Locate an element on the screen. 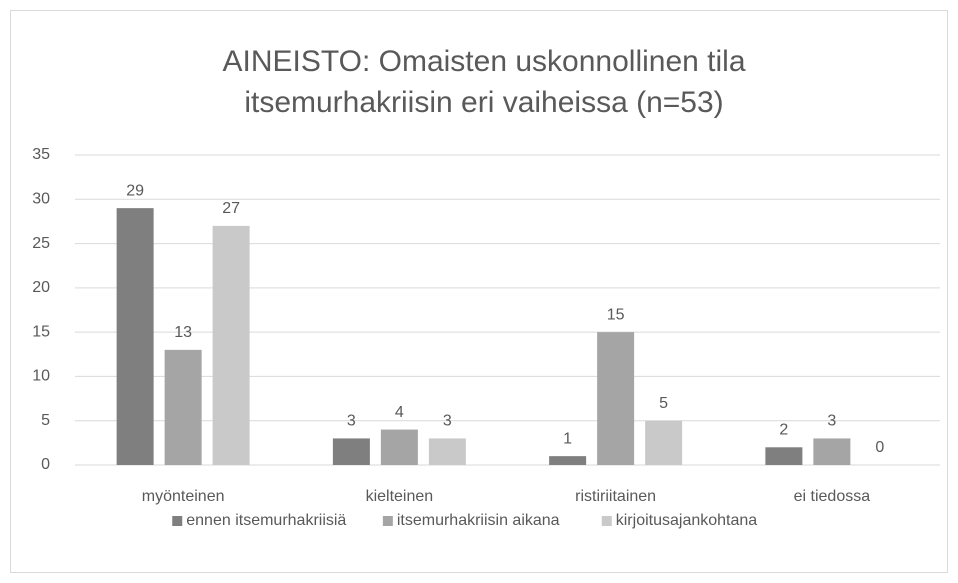  value-label: 0 is located at coordinates (879, 447).